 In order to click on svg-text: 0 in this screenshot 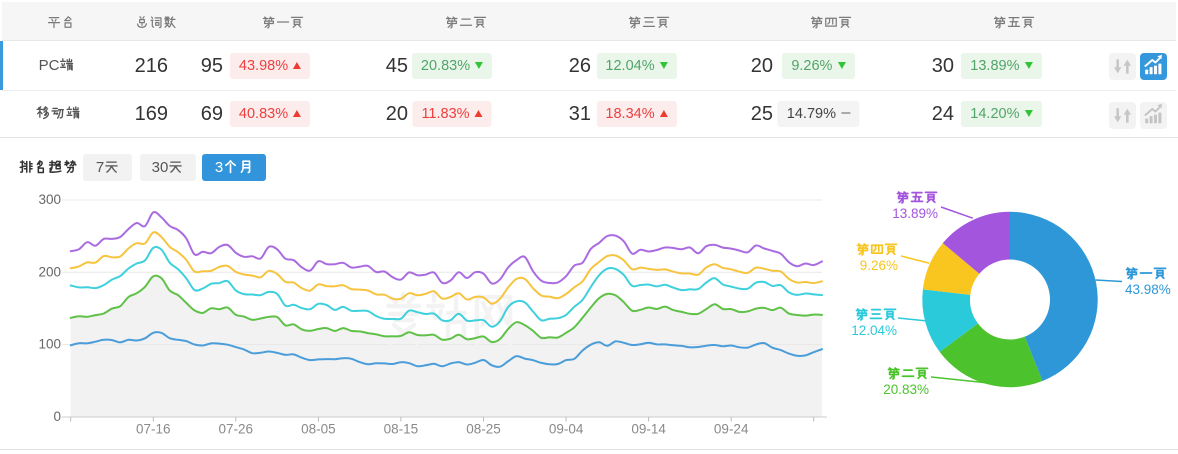, I will do `click(57, 416)`.